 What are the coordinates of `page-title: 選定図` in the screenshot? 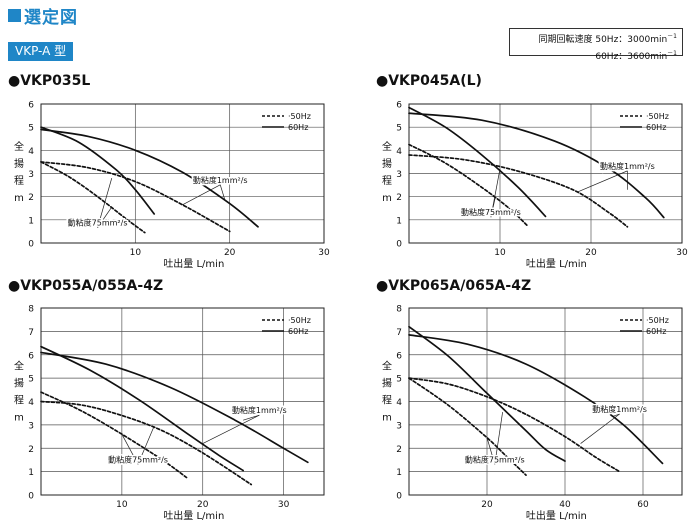 It's located at (51, 18).